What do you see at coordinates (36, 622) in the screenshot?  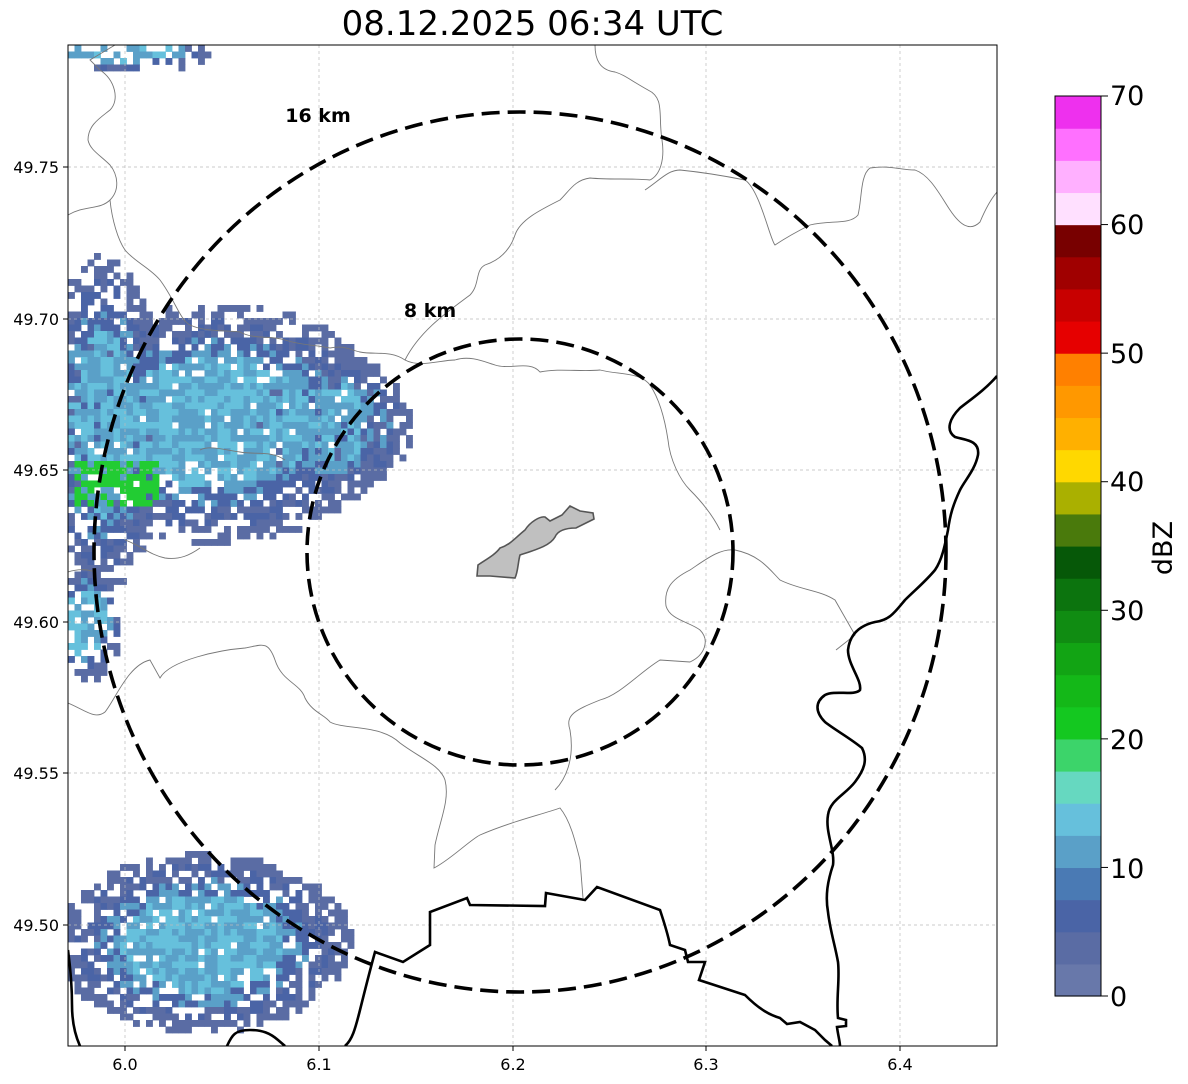 I see `y-tick-label: 49.60` at bounding box center [36, 622].